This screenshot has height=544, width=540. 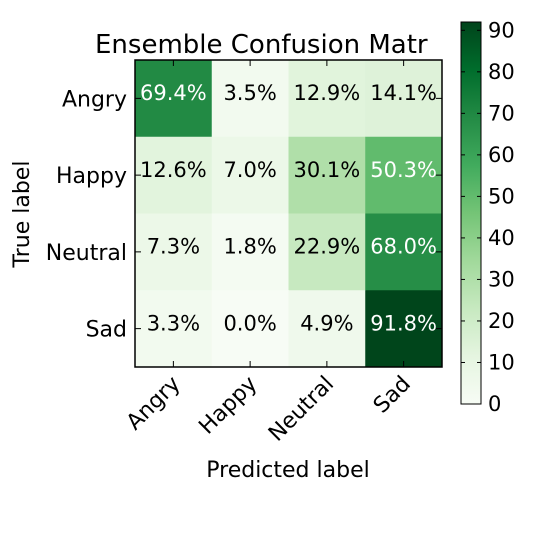 What do you see at coordinates (501, 30) in the screenshot?
I see `colorbar-tick-label: 90` at bounding box center [501, 30].